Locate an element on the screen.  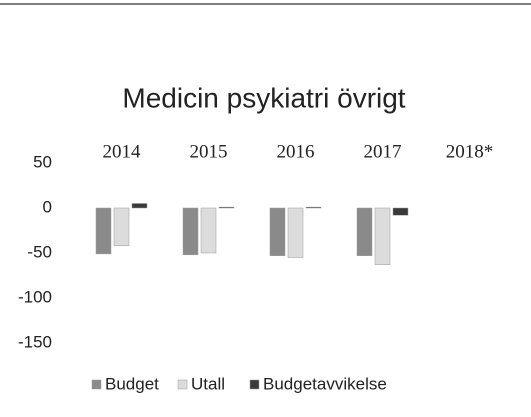
y-tick-label: 50 is located at coordinates (42, 161).